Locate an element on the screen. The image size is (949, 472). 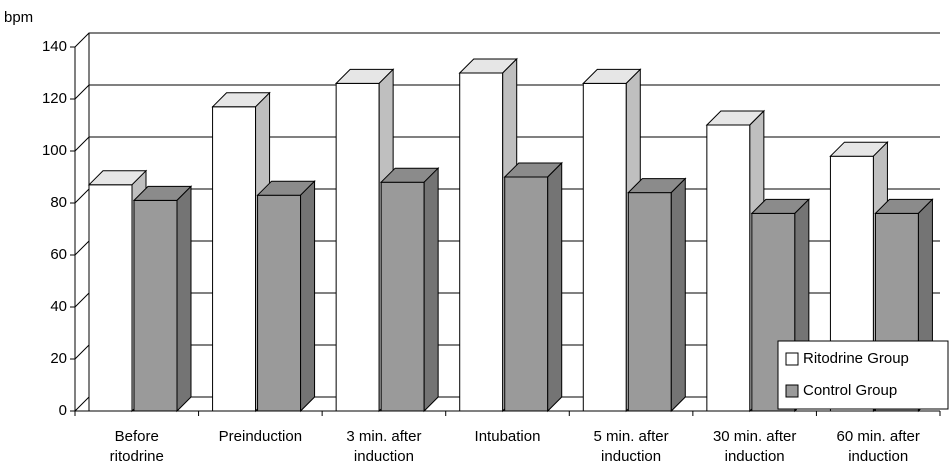
legend-box is located at coordinates (863, 375).